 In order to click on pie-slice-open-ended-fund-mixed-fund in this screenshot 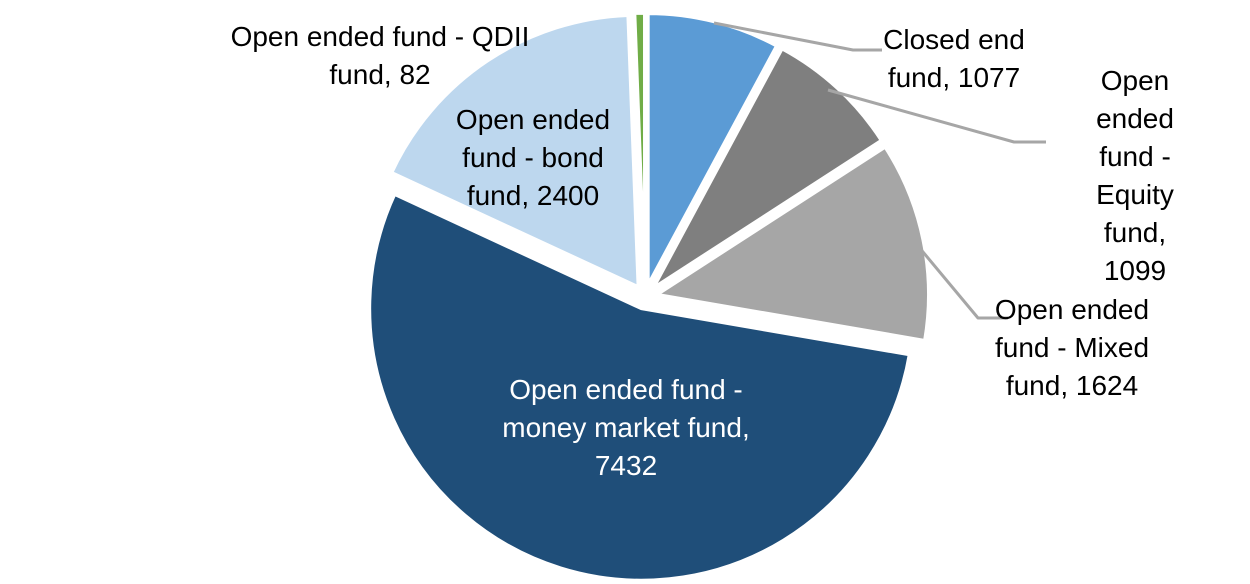, I will do `click(793, 244)`.